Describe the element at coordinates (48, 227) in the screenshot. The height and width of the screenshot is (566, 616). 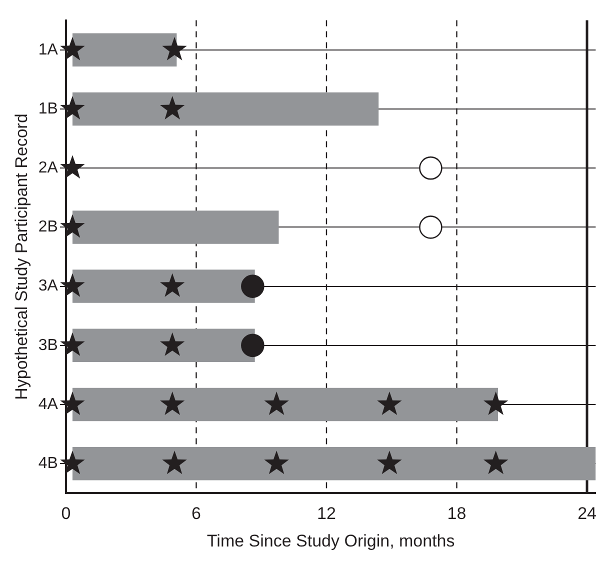
I see `y-tick-label: 2B` at that location.